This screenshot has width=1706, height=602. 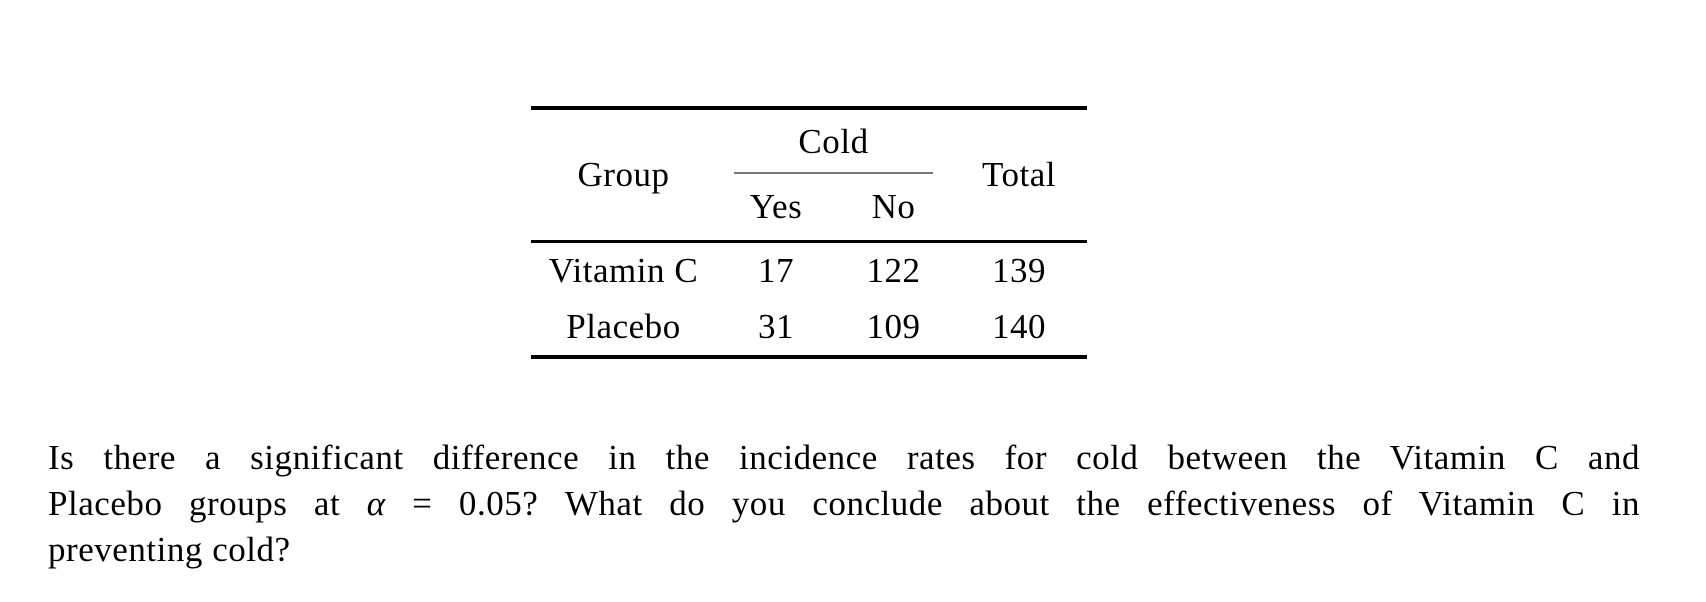 What do you see at coordinates (376, 503) in the screenshot?
I see `alpha-symbol: α` at bounding box center [376, 503].